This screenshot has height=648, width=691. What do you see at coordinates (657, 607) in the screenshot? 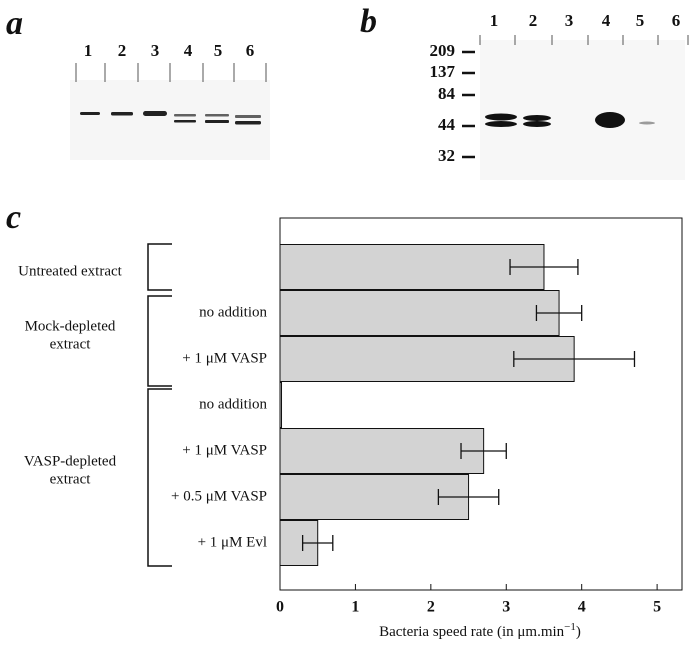
I see `x-tick-label: 5` at bounding box center [657, 607].